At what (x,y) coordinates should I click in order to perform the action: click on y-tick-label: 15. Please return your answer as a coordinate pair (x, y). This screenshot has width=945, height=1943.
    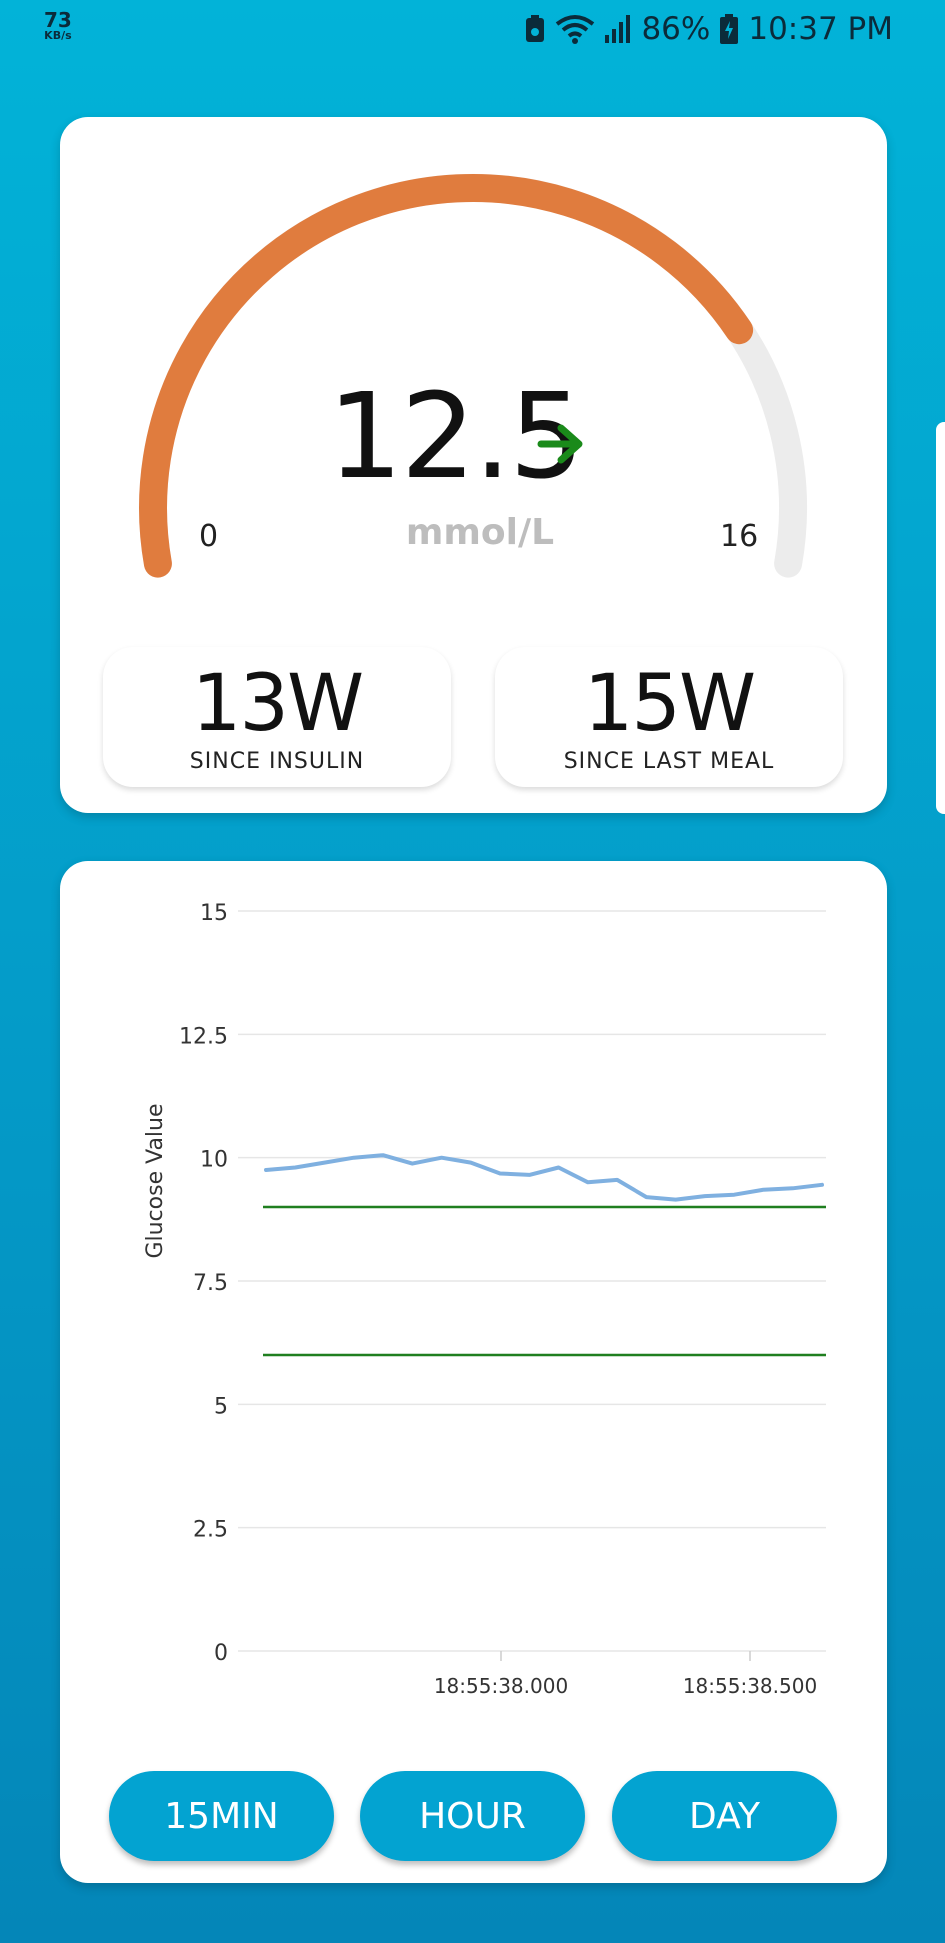
    Looking at the image, I should click on (214, 913).